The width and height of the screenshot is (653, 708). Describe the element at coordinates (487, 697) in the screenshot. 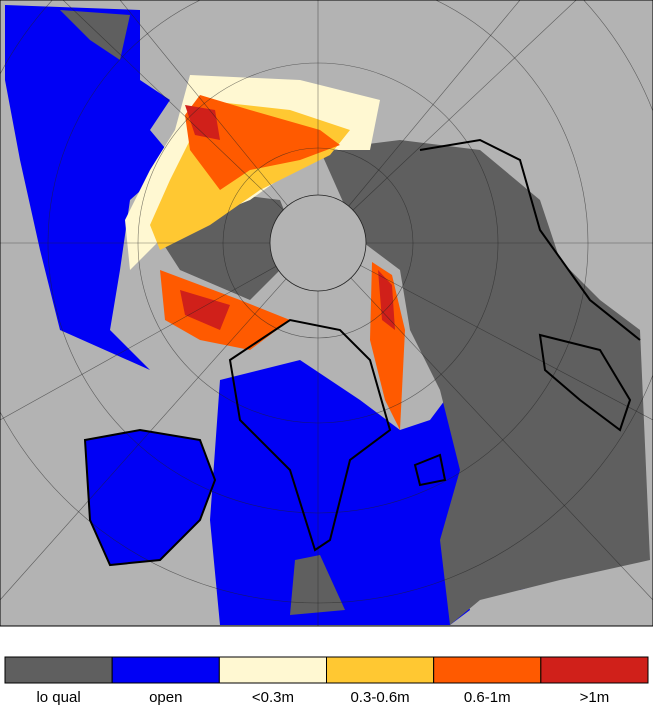

I see `legend-label: 0.6-1m` at that location.